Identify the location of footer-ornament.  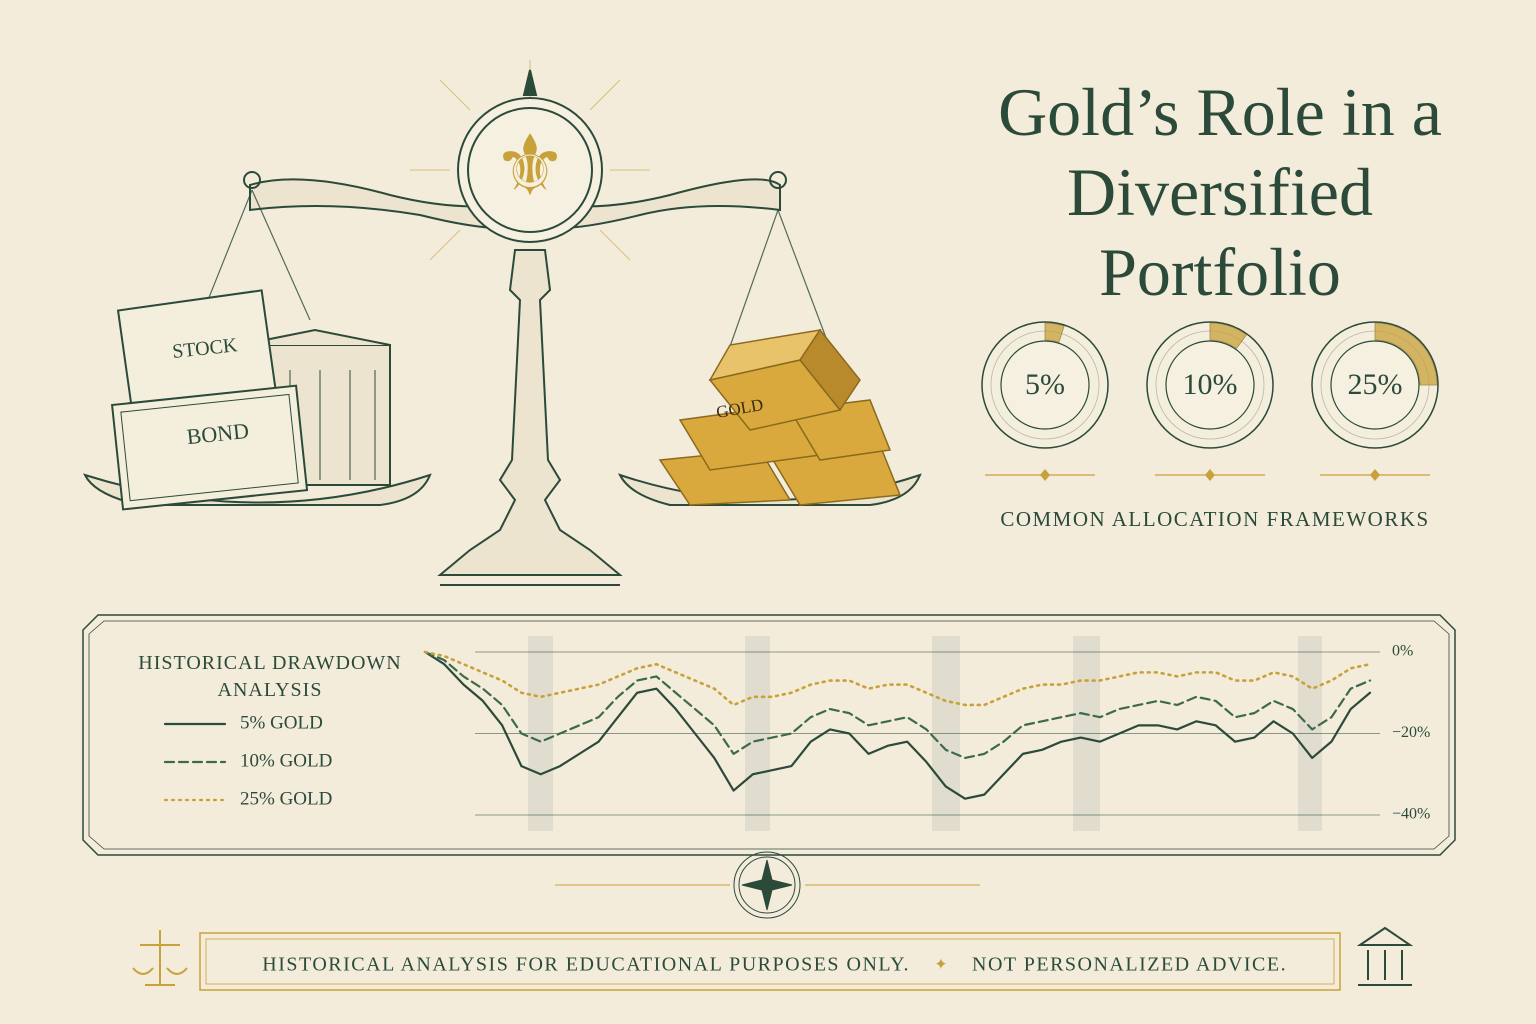
(773, 921).